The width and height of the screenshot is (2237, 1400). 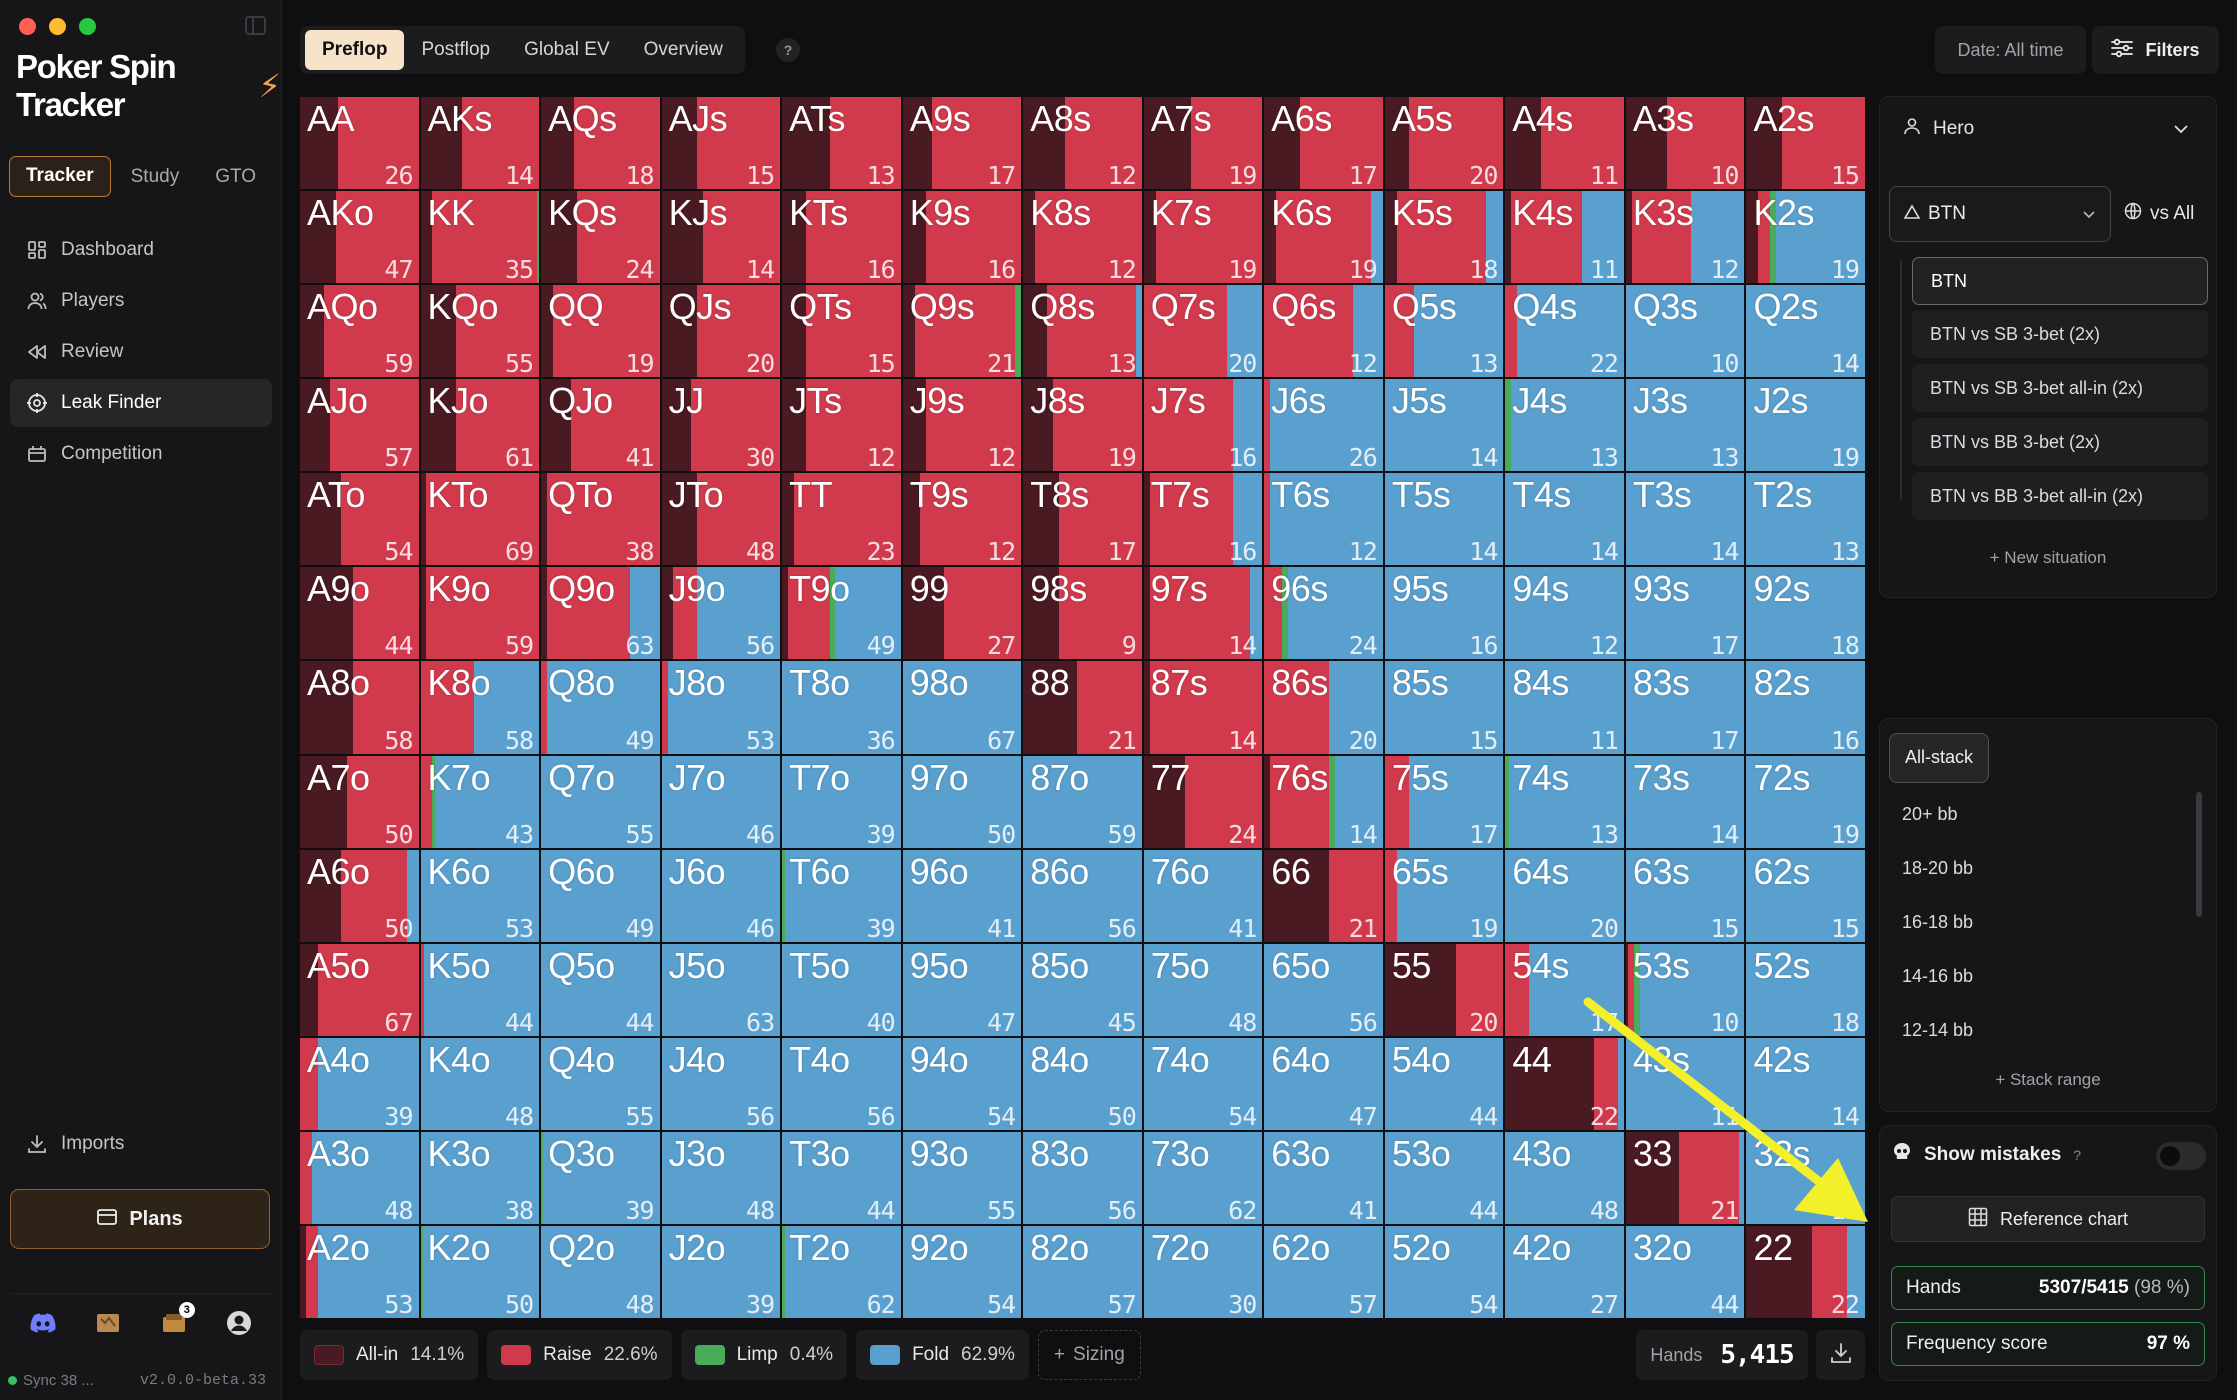 I want to click on hand-cell-q2s: Q2s 14, so click(x=1805, y=331).